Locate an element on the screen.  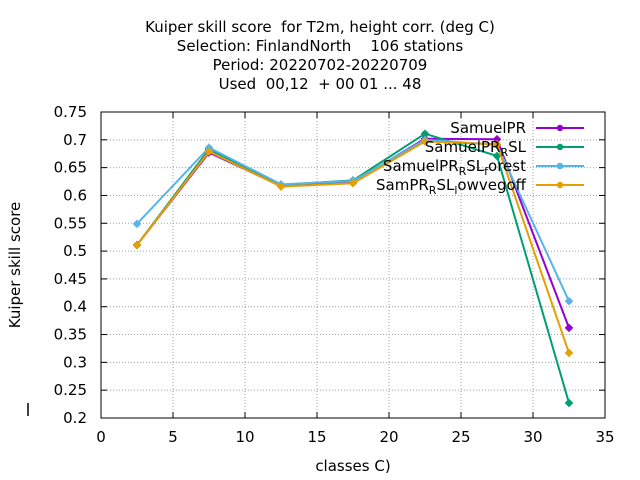
y-tick-label: 0.25 is located at coordinates (70, 390).